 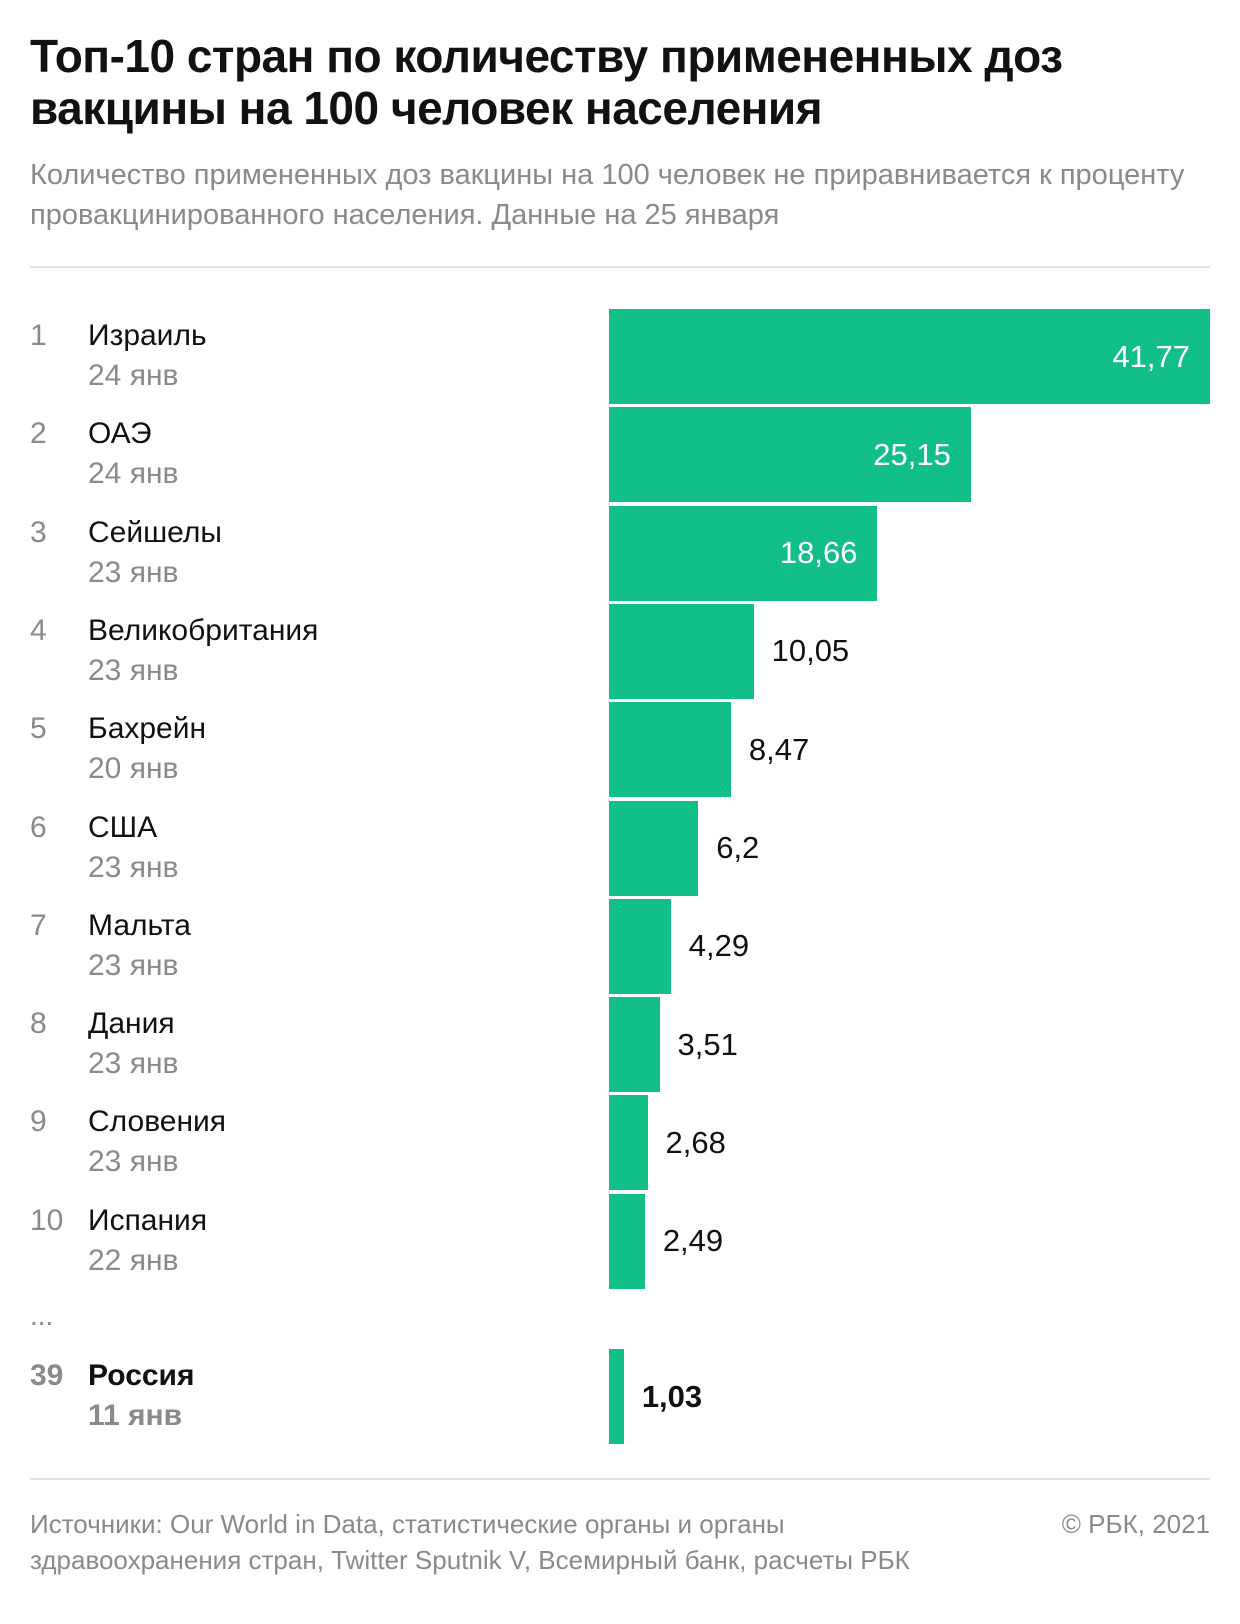 I want to click on row-rank: 1, so click(x=38, y=335).